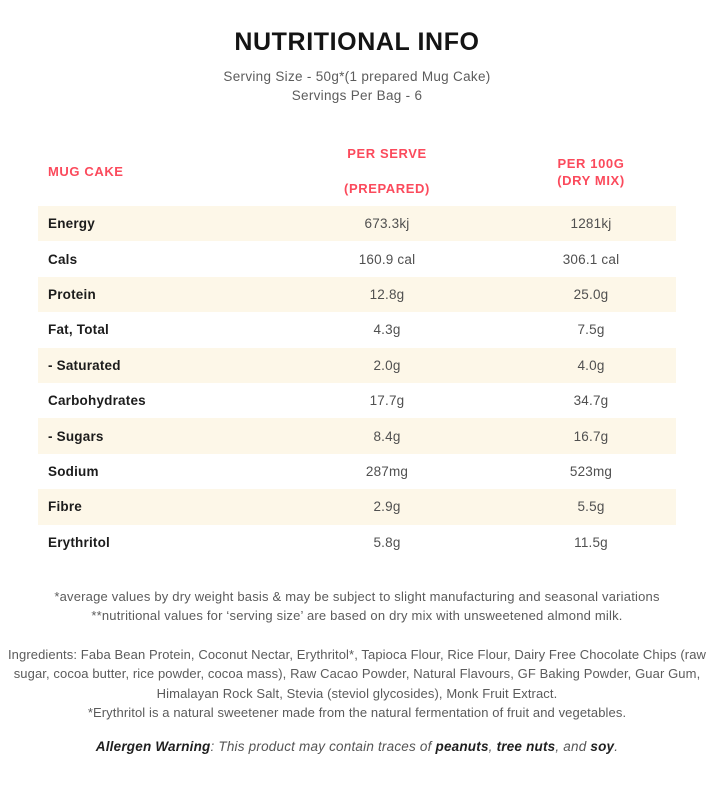  What do you see at coordinates (591, 365) in the screenshot?
I see `per-100g-value: 4.0g` at bounding box center [591, 365].